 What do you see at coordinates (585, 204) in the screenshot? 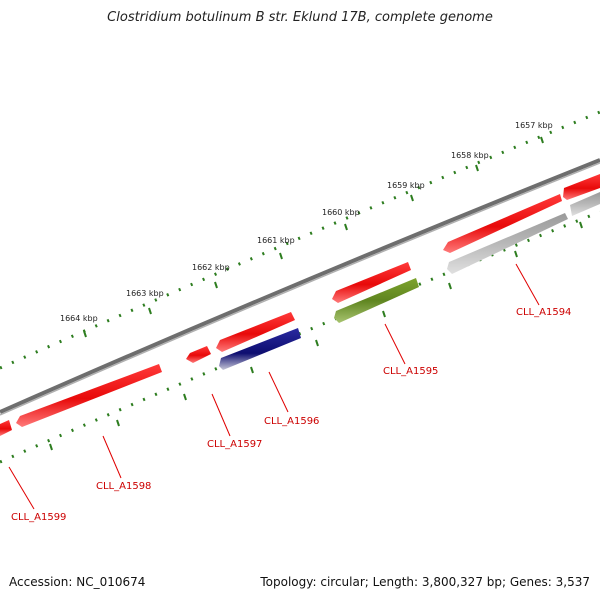
I see `gene-reverse-gray` at bounding box center [585, 204].